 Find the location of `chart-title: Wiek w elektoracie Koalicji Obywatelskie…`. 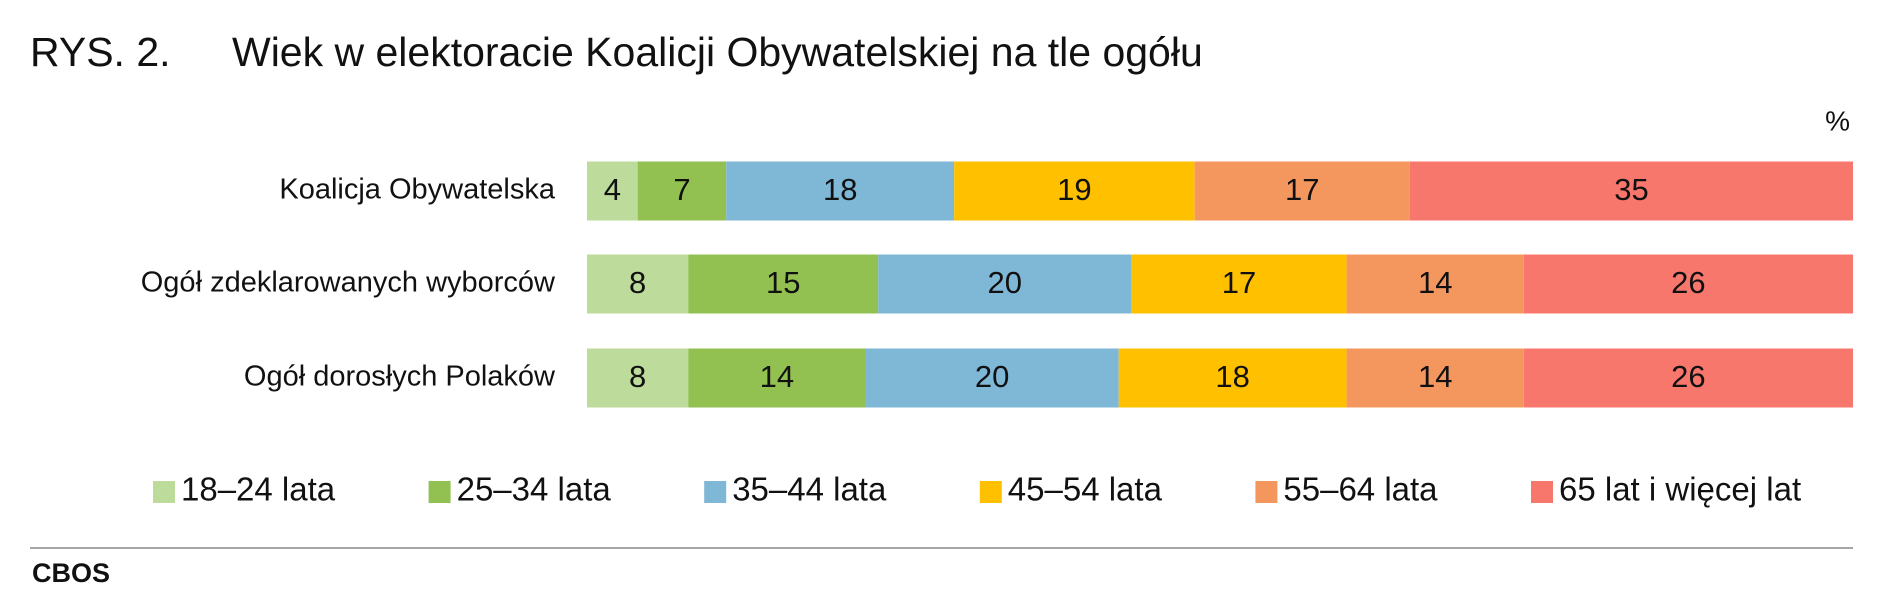

chart-title: Wiek w elektoracie Koalicji Obywatelskie… is located at coordinates (717, 52).